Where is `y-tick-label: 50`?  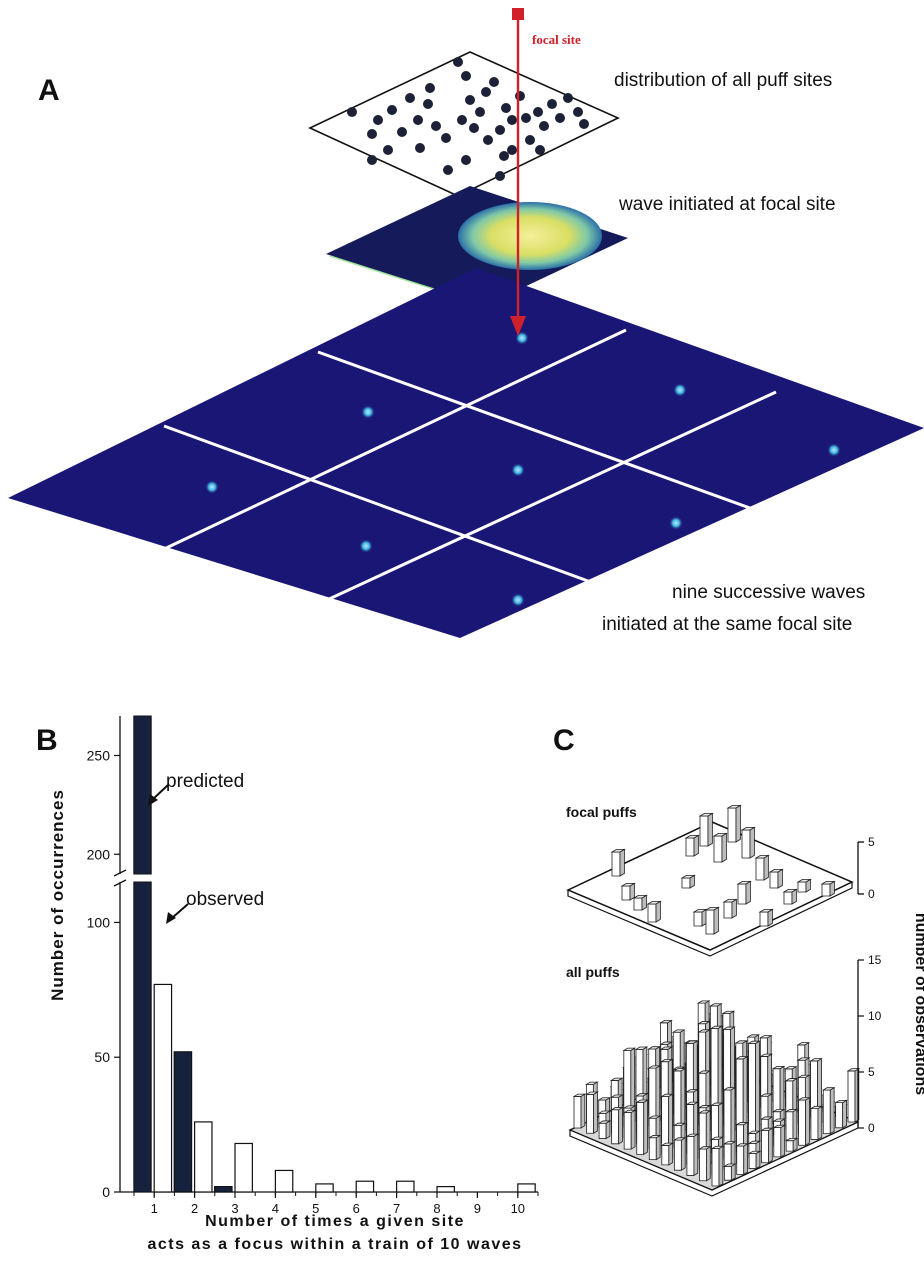 y-tick-label: 50 is located at coordinates (102, 1057).